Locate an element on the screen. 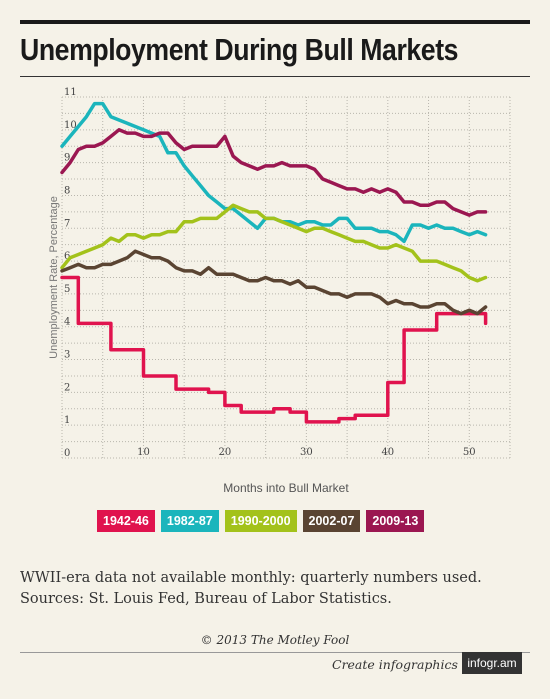  title-divider is located at coordinates (275, 76).